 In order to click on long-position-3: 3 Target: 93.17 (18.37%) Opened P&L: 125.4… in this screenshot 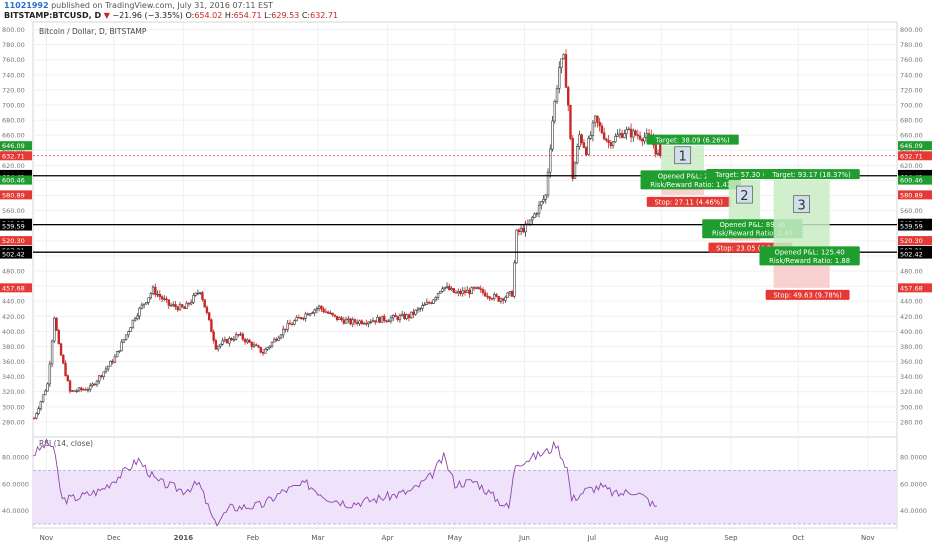, I will do `click(809, 234)`.